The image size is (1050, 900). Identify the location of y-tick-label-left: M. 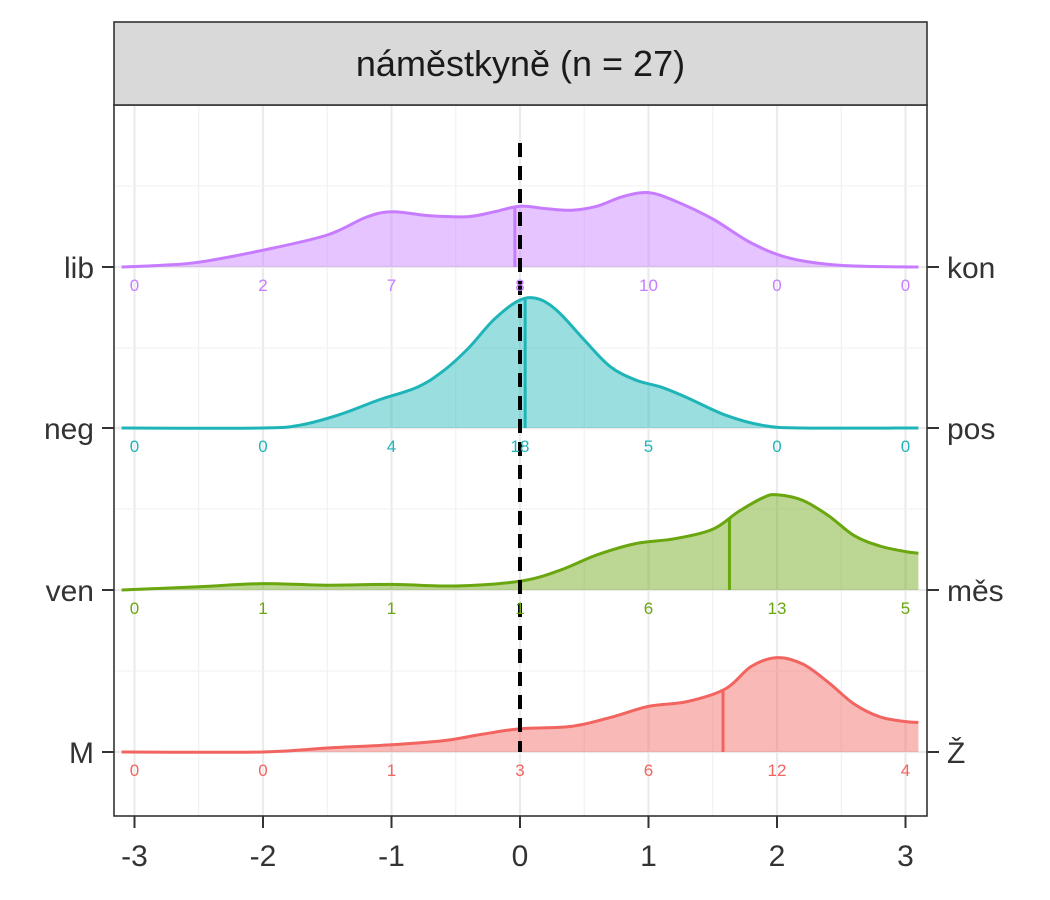
(81, 753).